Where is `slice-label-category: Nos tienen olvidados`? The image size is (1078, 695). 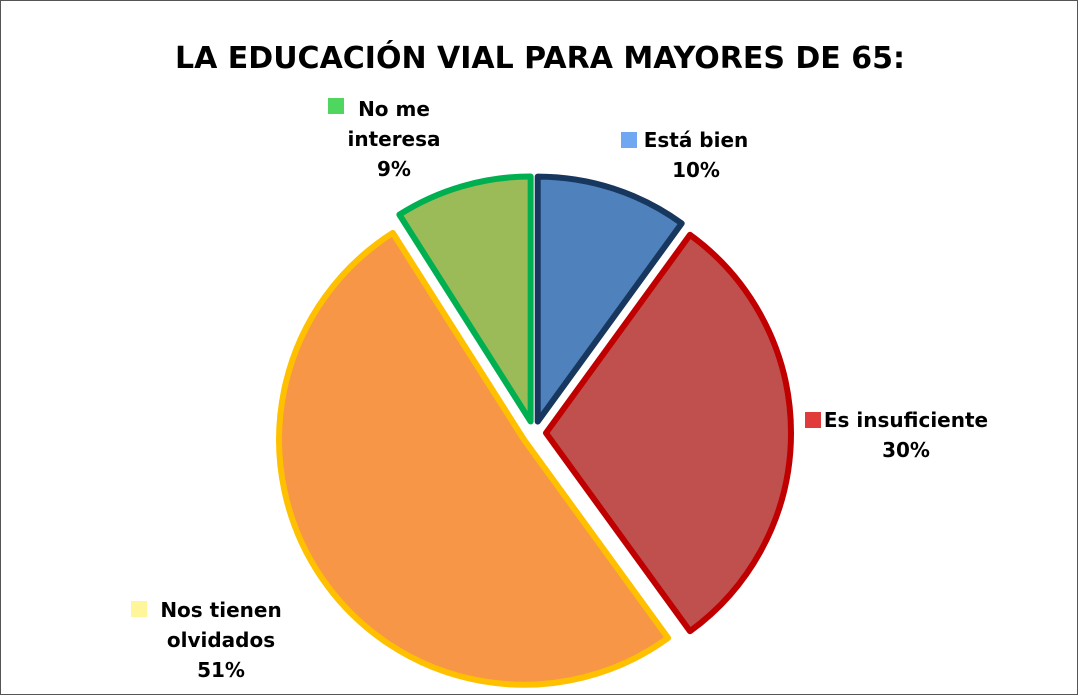 slice-label-category: Nos tienen olvidados is located at coordinates (221, 625).